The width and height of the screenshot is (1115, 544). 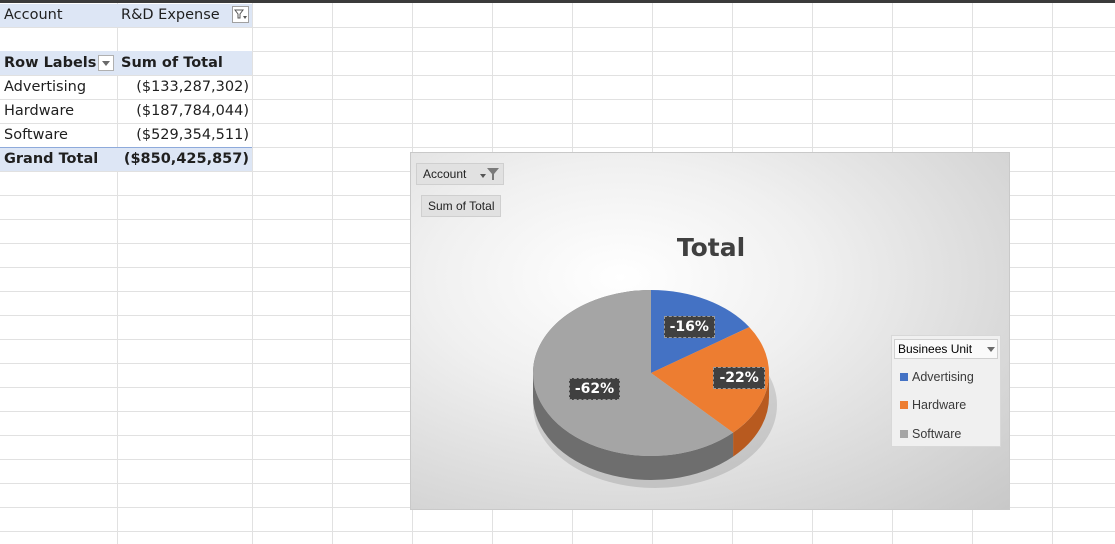 What do you see at coordinates (186, 159) in the screenshot?
I see `grand-total-value: ($850,425,857)` at bounding box center [186, 159].